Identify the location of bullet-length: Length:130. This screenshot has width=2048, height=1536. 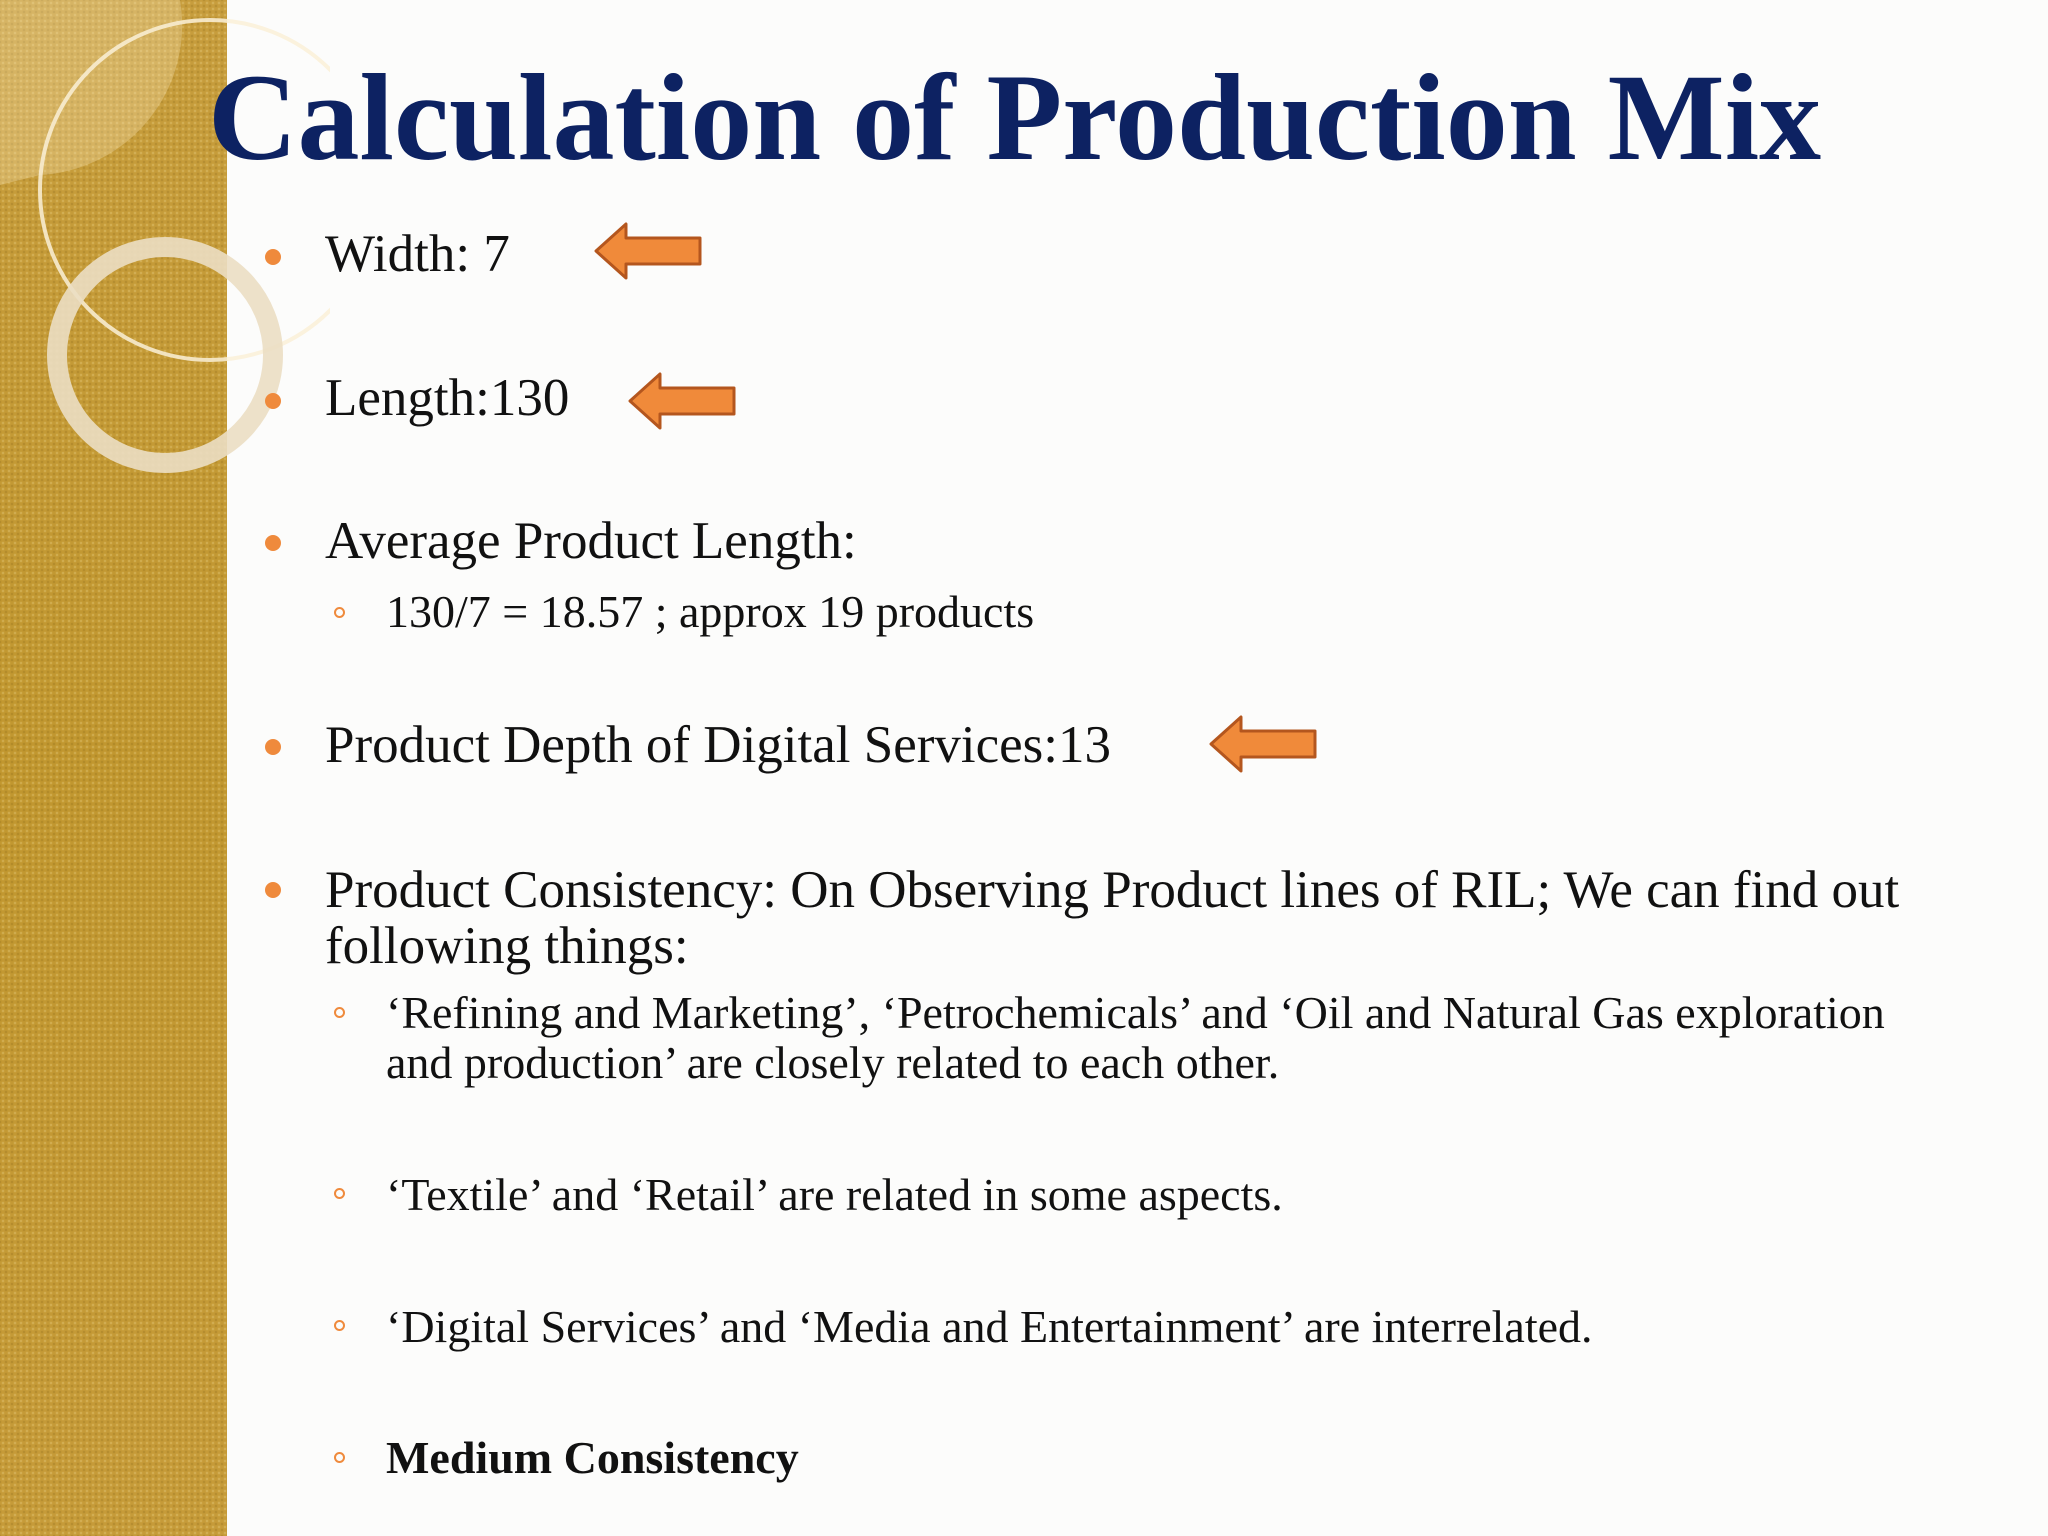
(447, 398).